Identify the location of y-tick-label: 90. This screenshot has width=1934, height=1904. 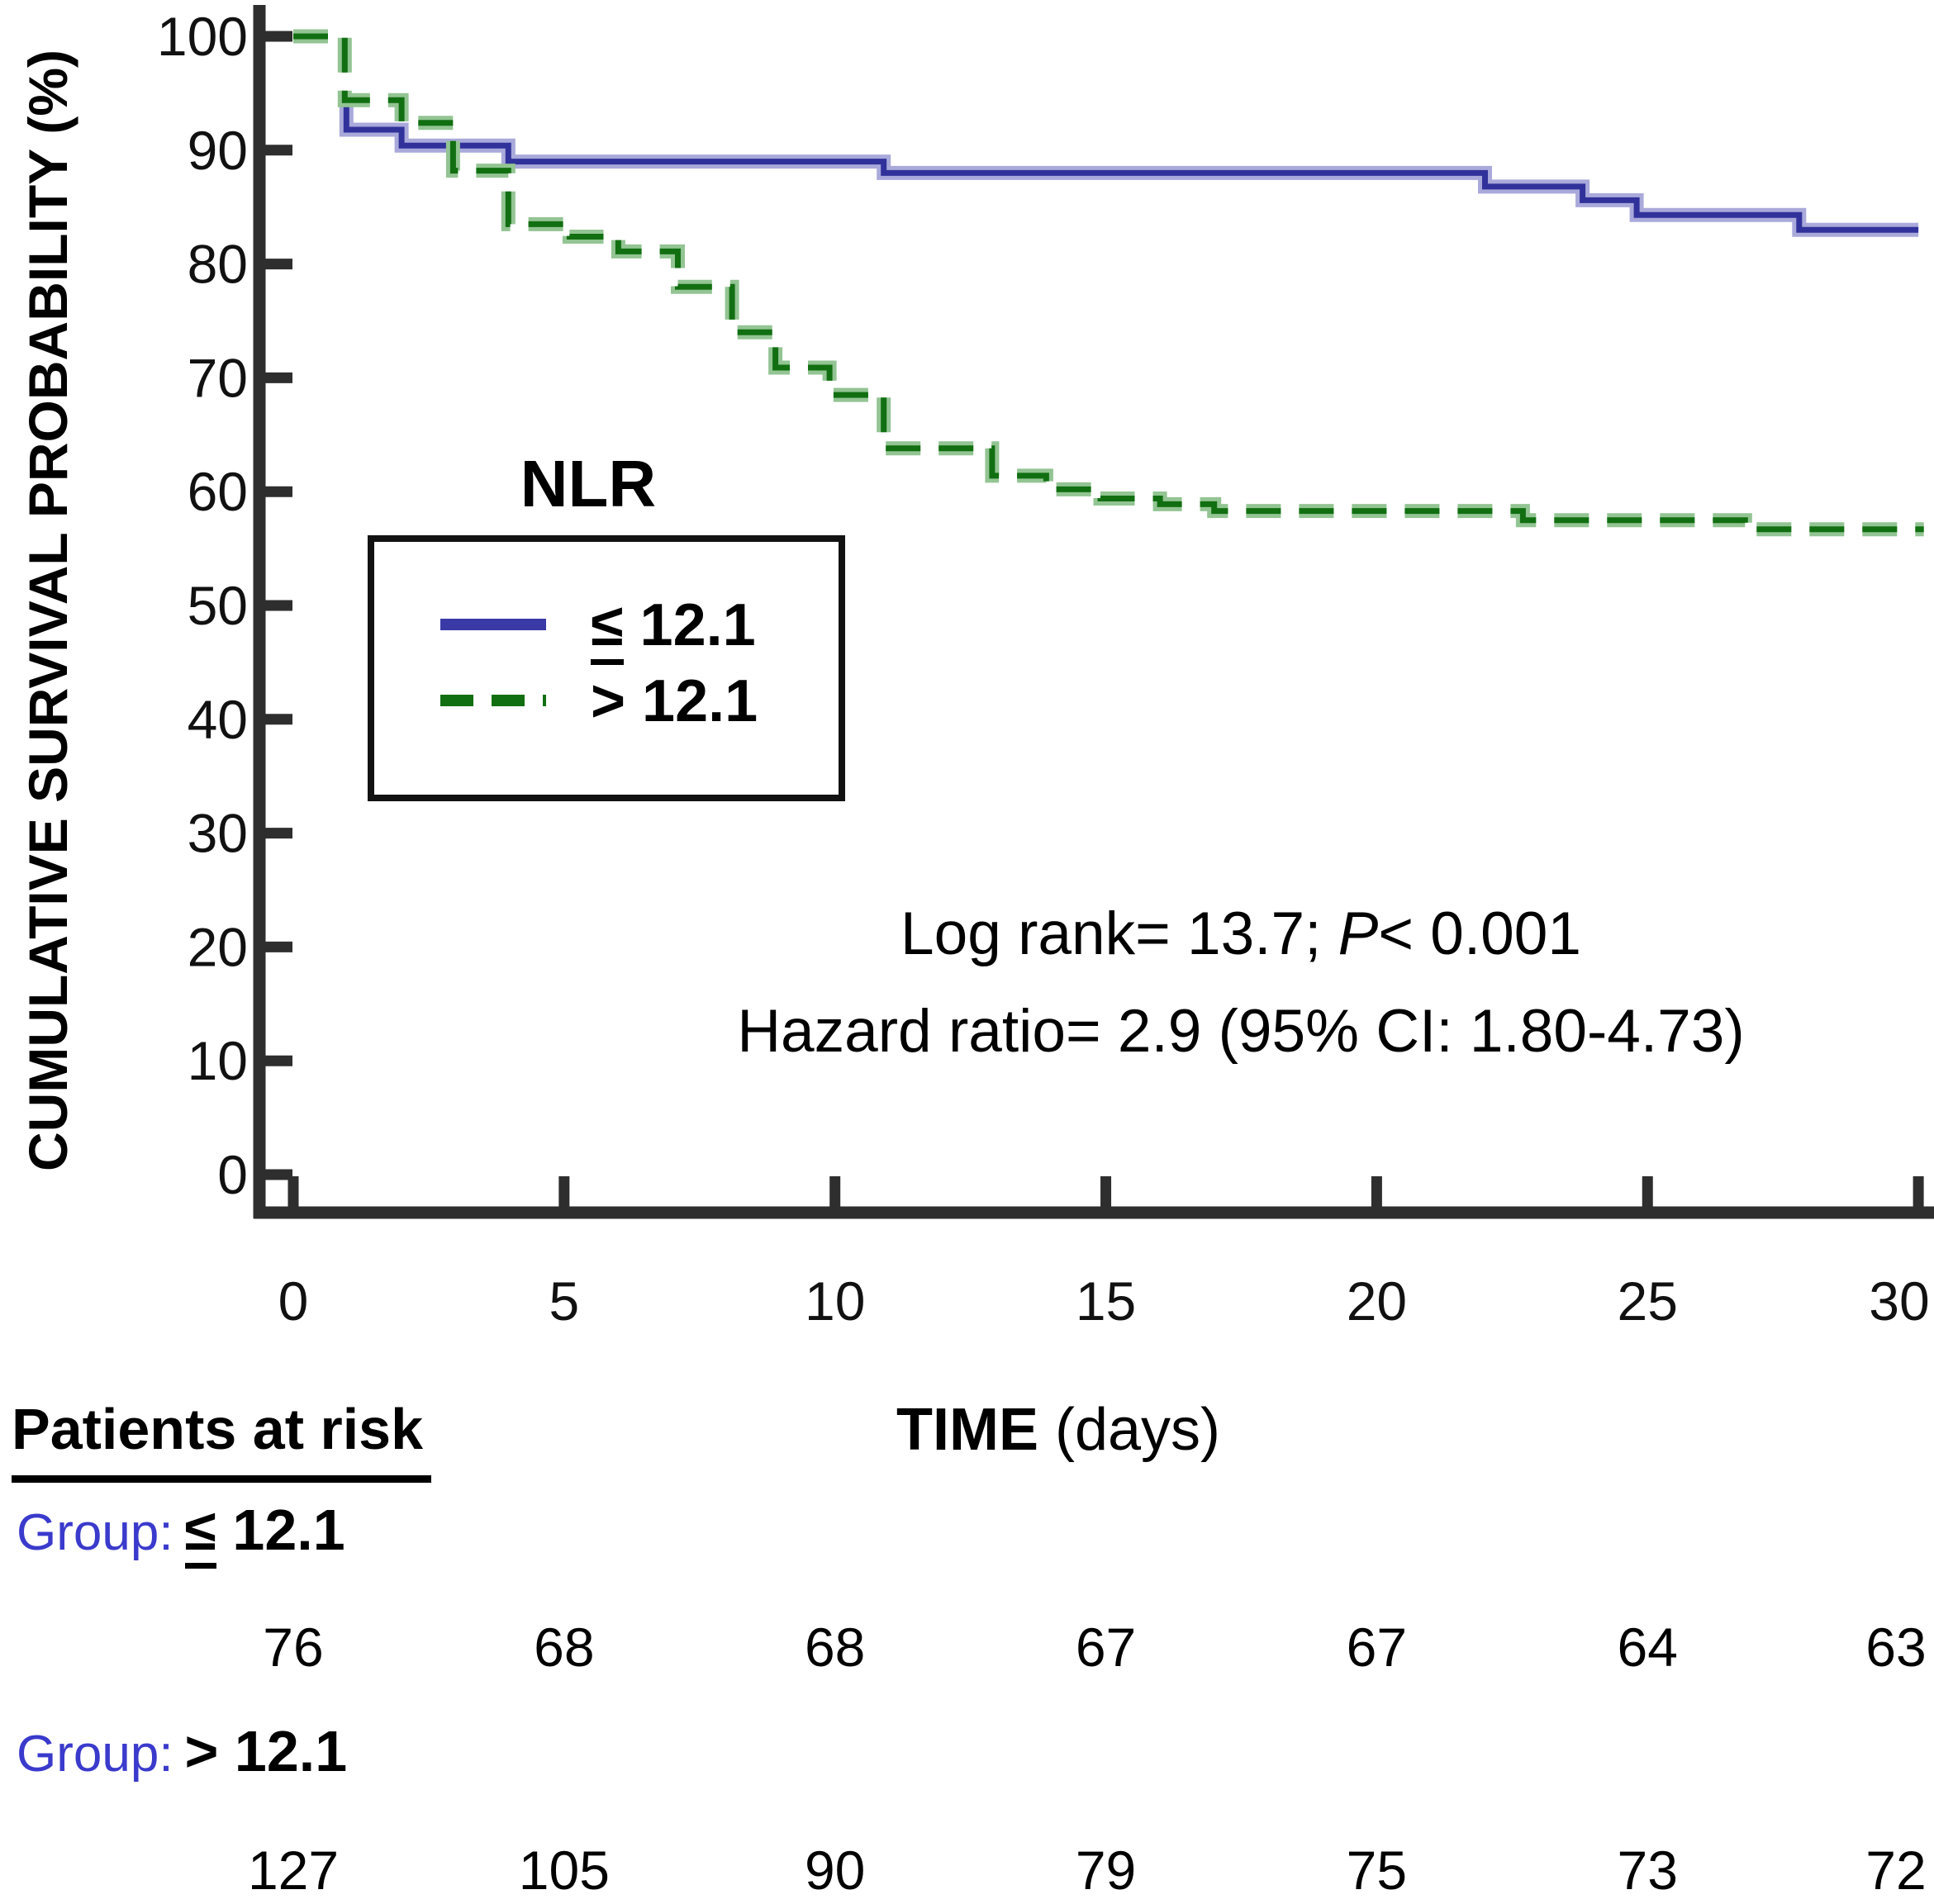
(218, 150).